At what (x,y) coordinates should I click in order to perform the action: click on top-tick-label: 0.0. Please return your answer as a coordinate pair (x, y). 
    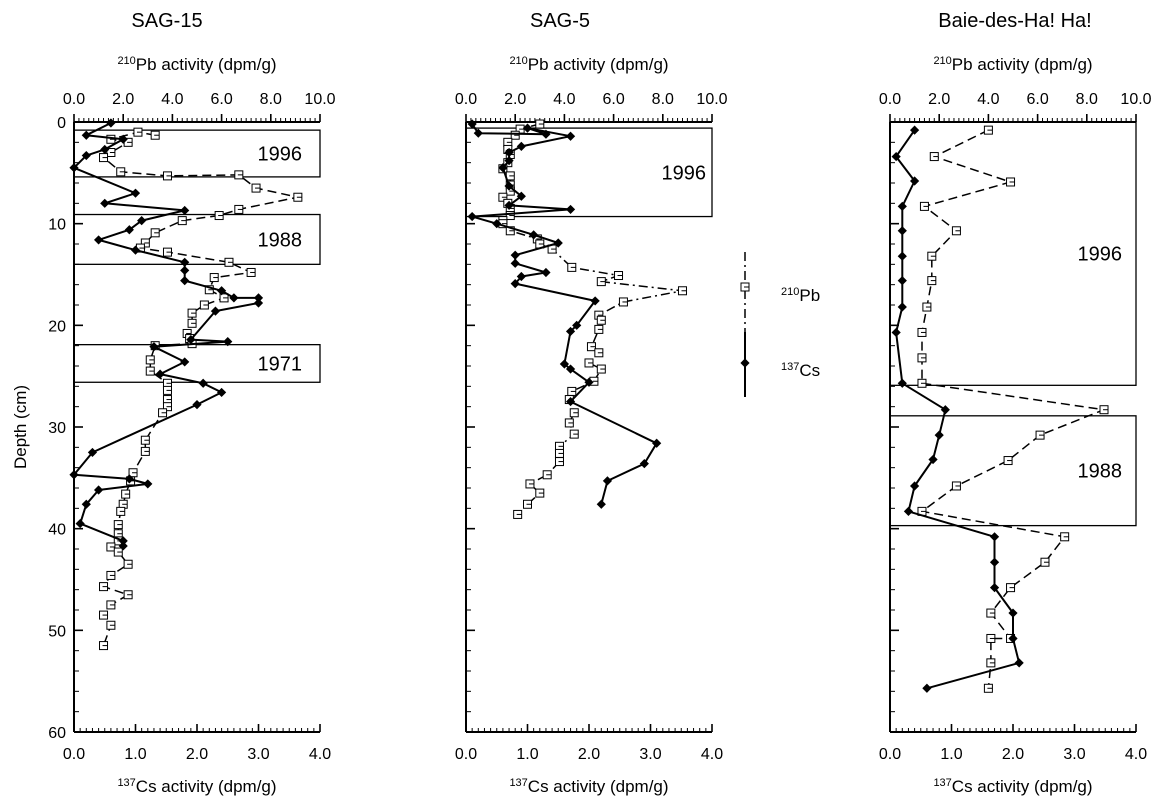
    Looking at the image, I should click on (466, 99).